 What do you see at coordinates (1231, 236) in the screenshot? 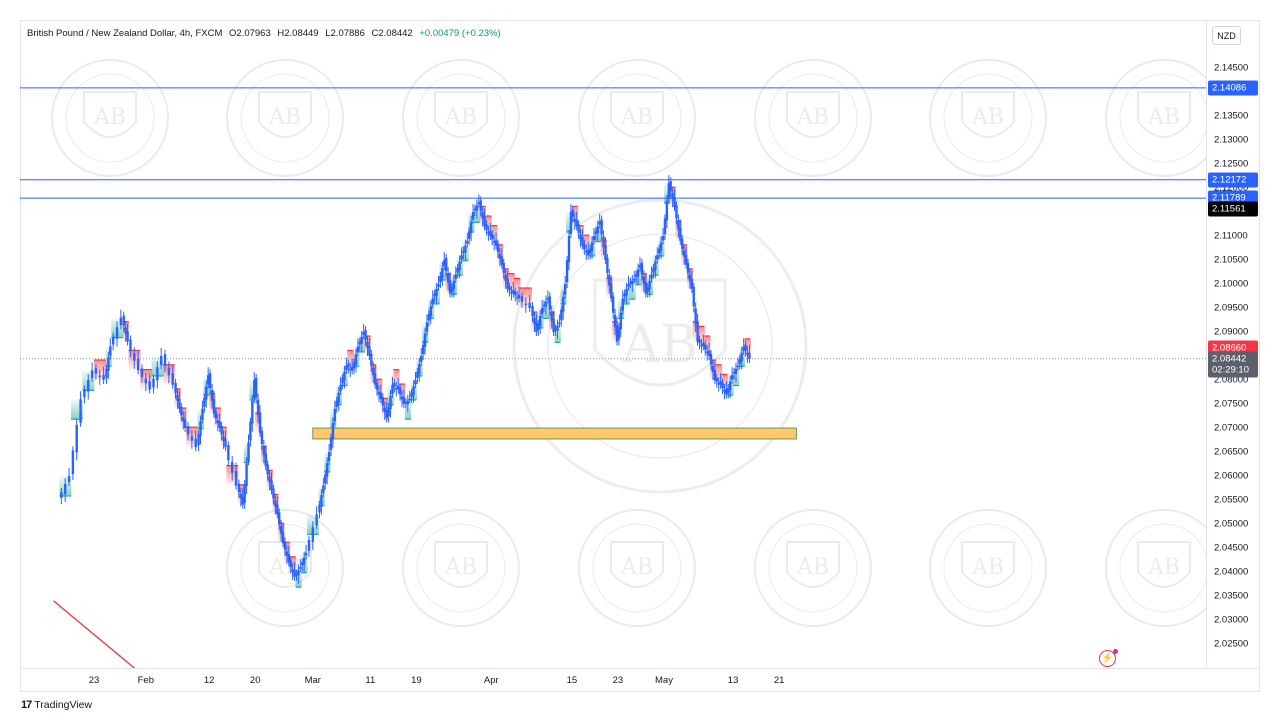
I see `price-tick-label: 2.11000` at bounding box center [1231, 236].